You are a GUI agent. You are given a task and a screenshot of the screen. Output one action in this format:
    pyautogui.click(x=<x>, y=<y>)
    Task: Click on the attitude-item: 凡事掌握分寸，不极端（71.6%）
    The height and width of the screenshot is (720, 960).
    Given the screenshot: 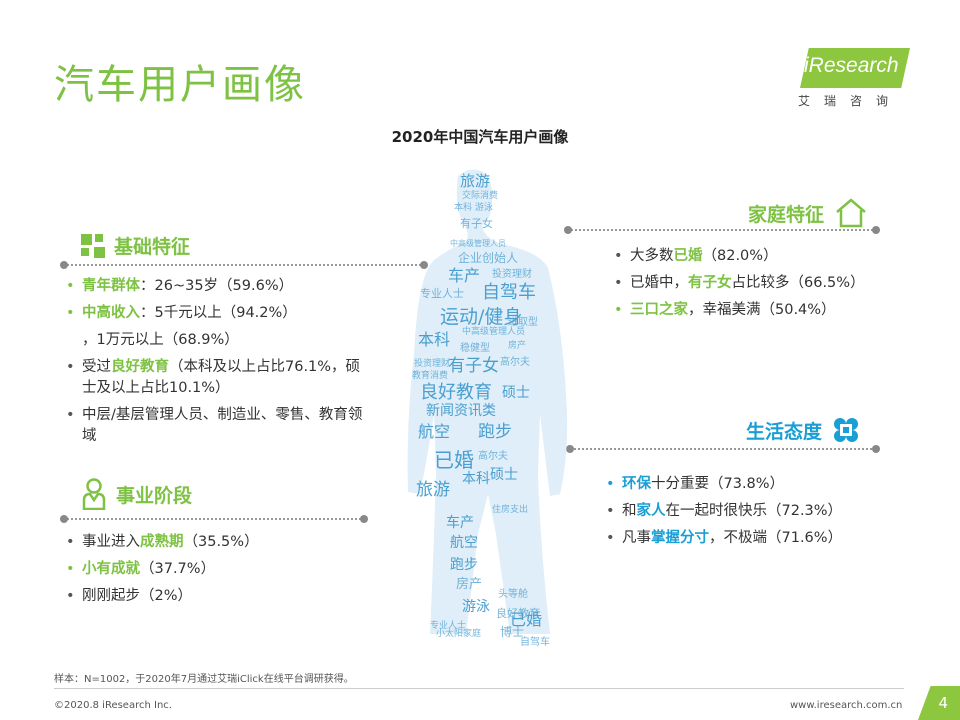 What is the action you would take?
    pyautogui.click(x=754, y=538)
    